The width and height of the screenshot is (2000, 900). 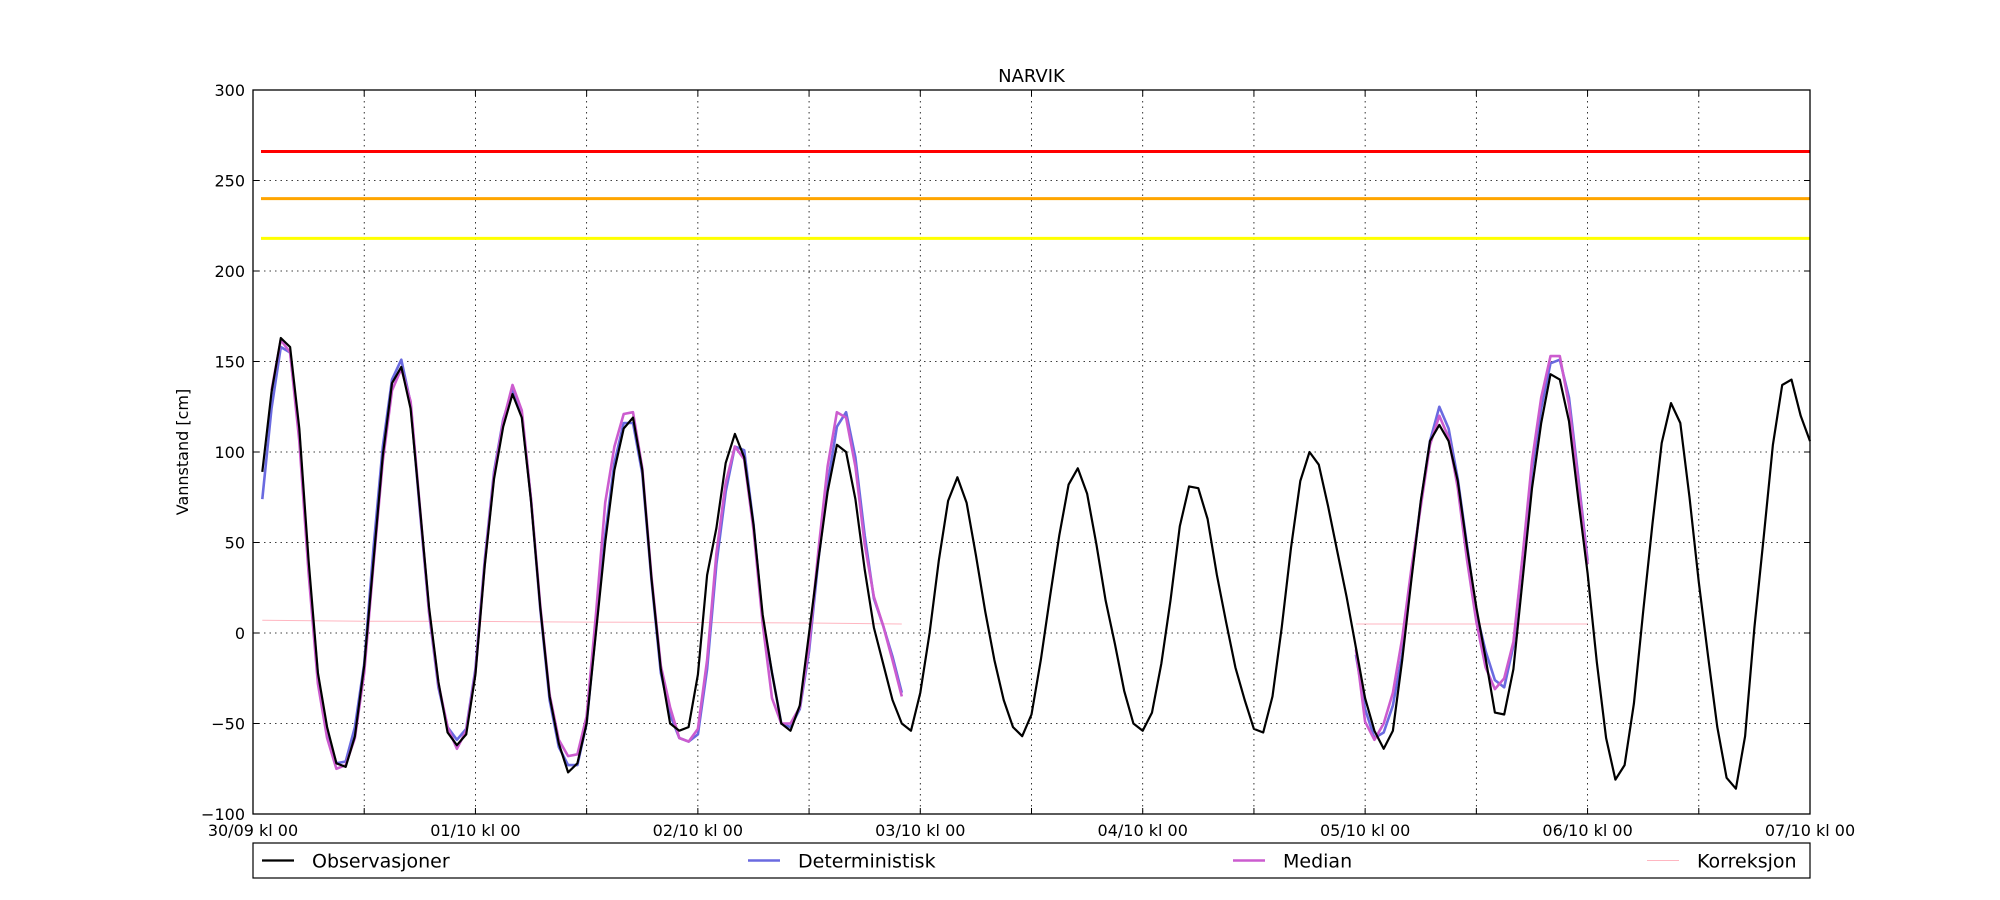 I want to click on y-tick-label: 300, so click(x=229, y=90).